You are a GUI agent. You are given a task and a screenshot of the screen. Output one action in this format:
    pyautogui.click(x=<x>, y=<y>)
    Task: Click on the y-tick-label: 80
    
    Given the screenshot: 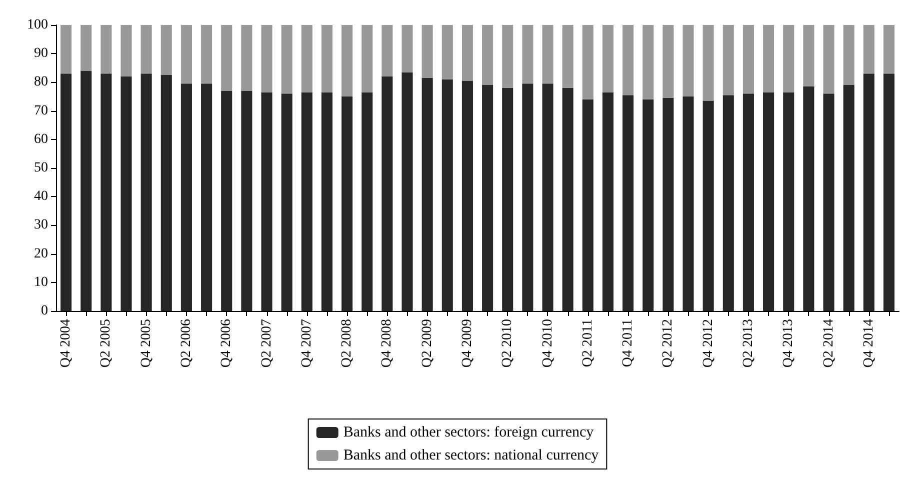 What is the action you would take?
    pyautogui.click(x=41, y=82)
    